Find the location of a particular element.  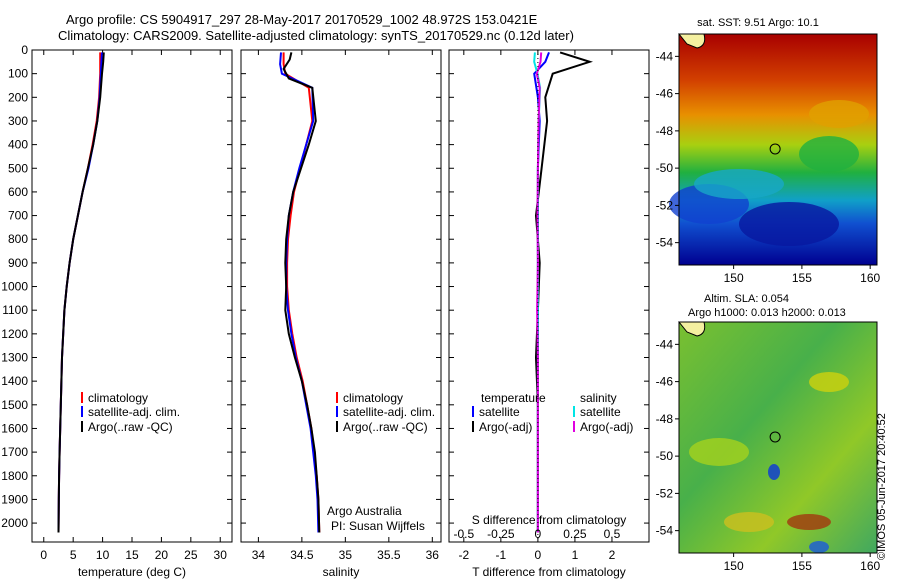

legend-title-salinity: salinity is located at coordinates (598, 398).